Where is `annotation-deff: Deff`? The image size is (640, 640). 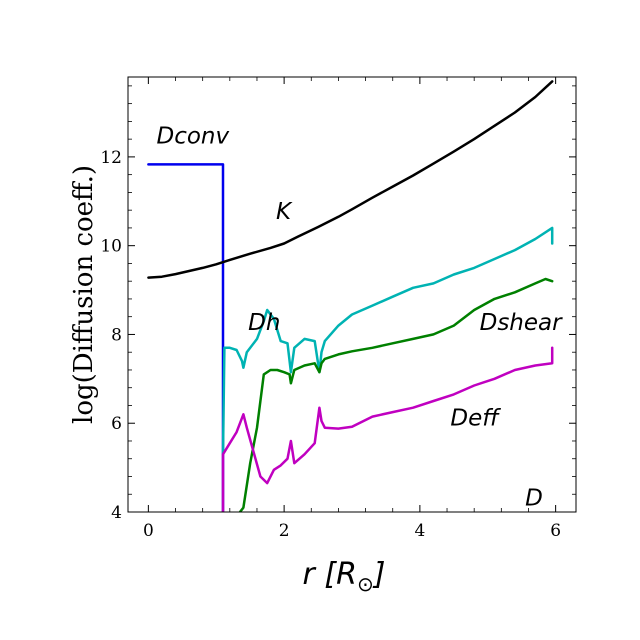
annotation-deff: Deff is located at coordinates (475, 418).